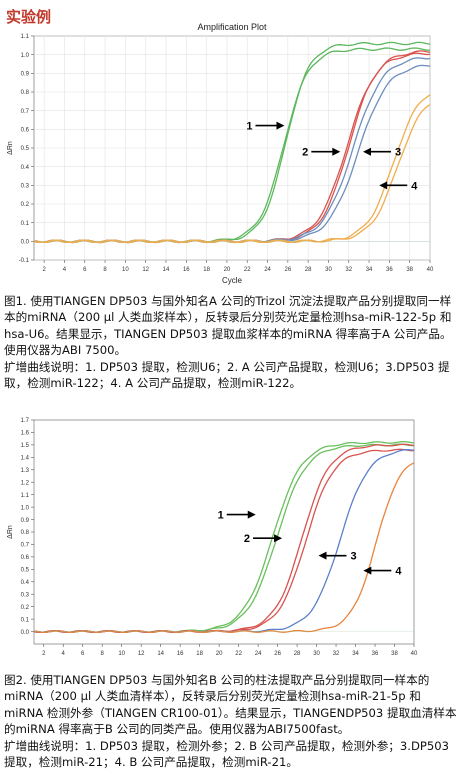  Describe the element at coordinates (25, 446) in the screenshot. I see `y-tick-label: 1.5` at that location.